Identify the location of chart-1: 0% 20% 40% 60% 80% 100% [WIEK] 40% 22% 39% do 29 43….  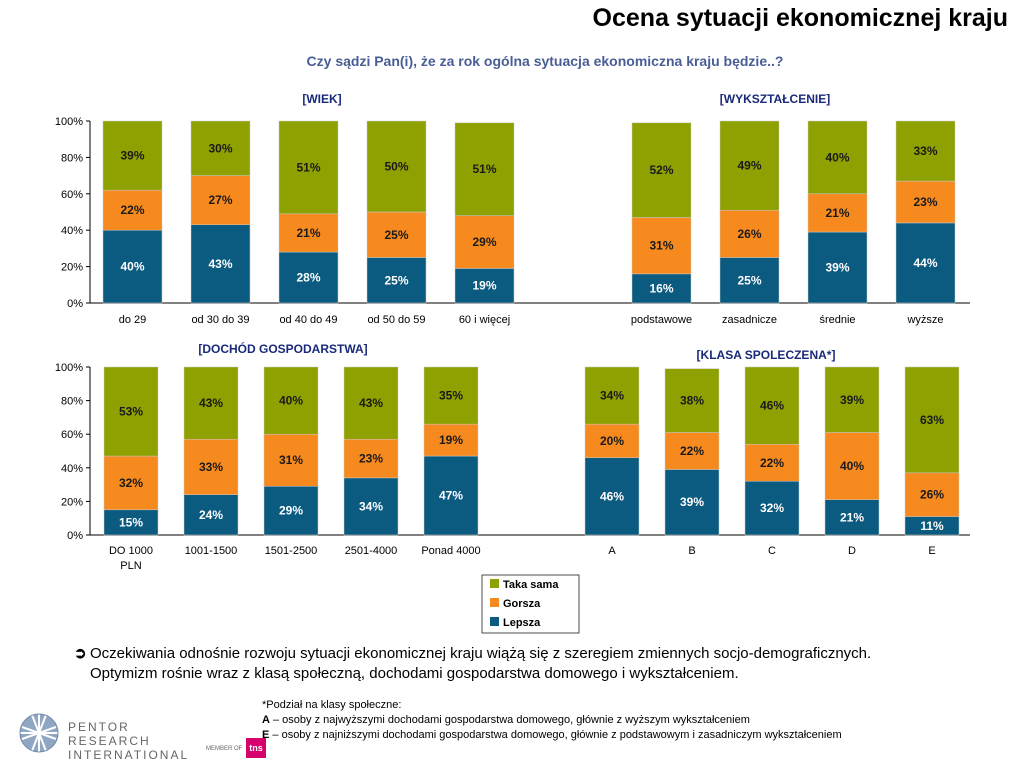
(292, 209).